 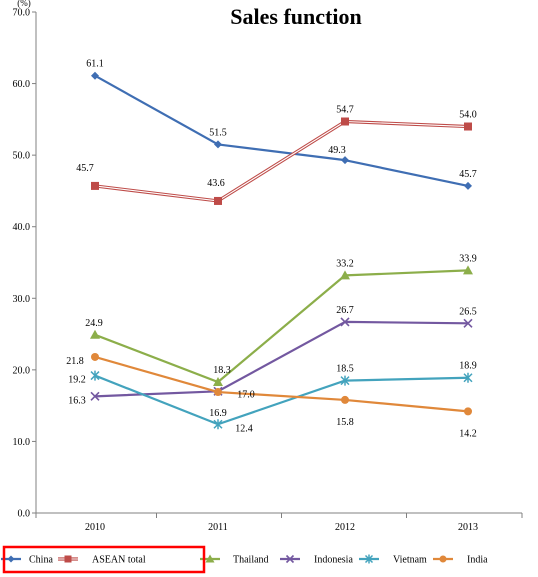 I want to click on legend-label-indonesia: Indonesia, so click(x=333, y=560).